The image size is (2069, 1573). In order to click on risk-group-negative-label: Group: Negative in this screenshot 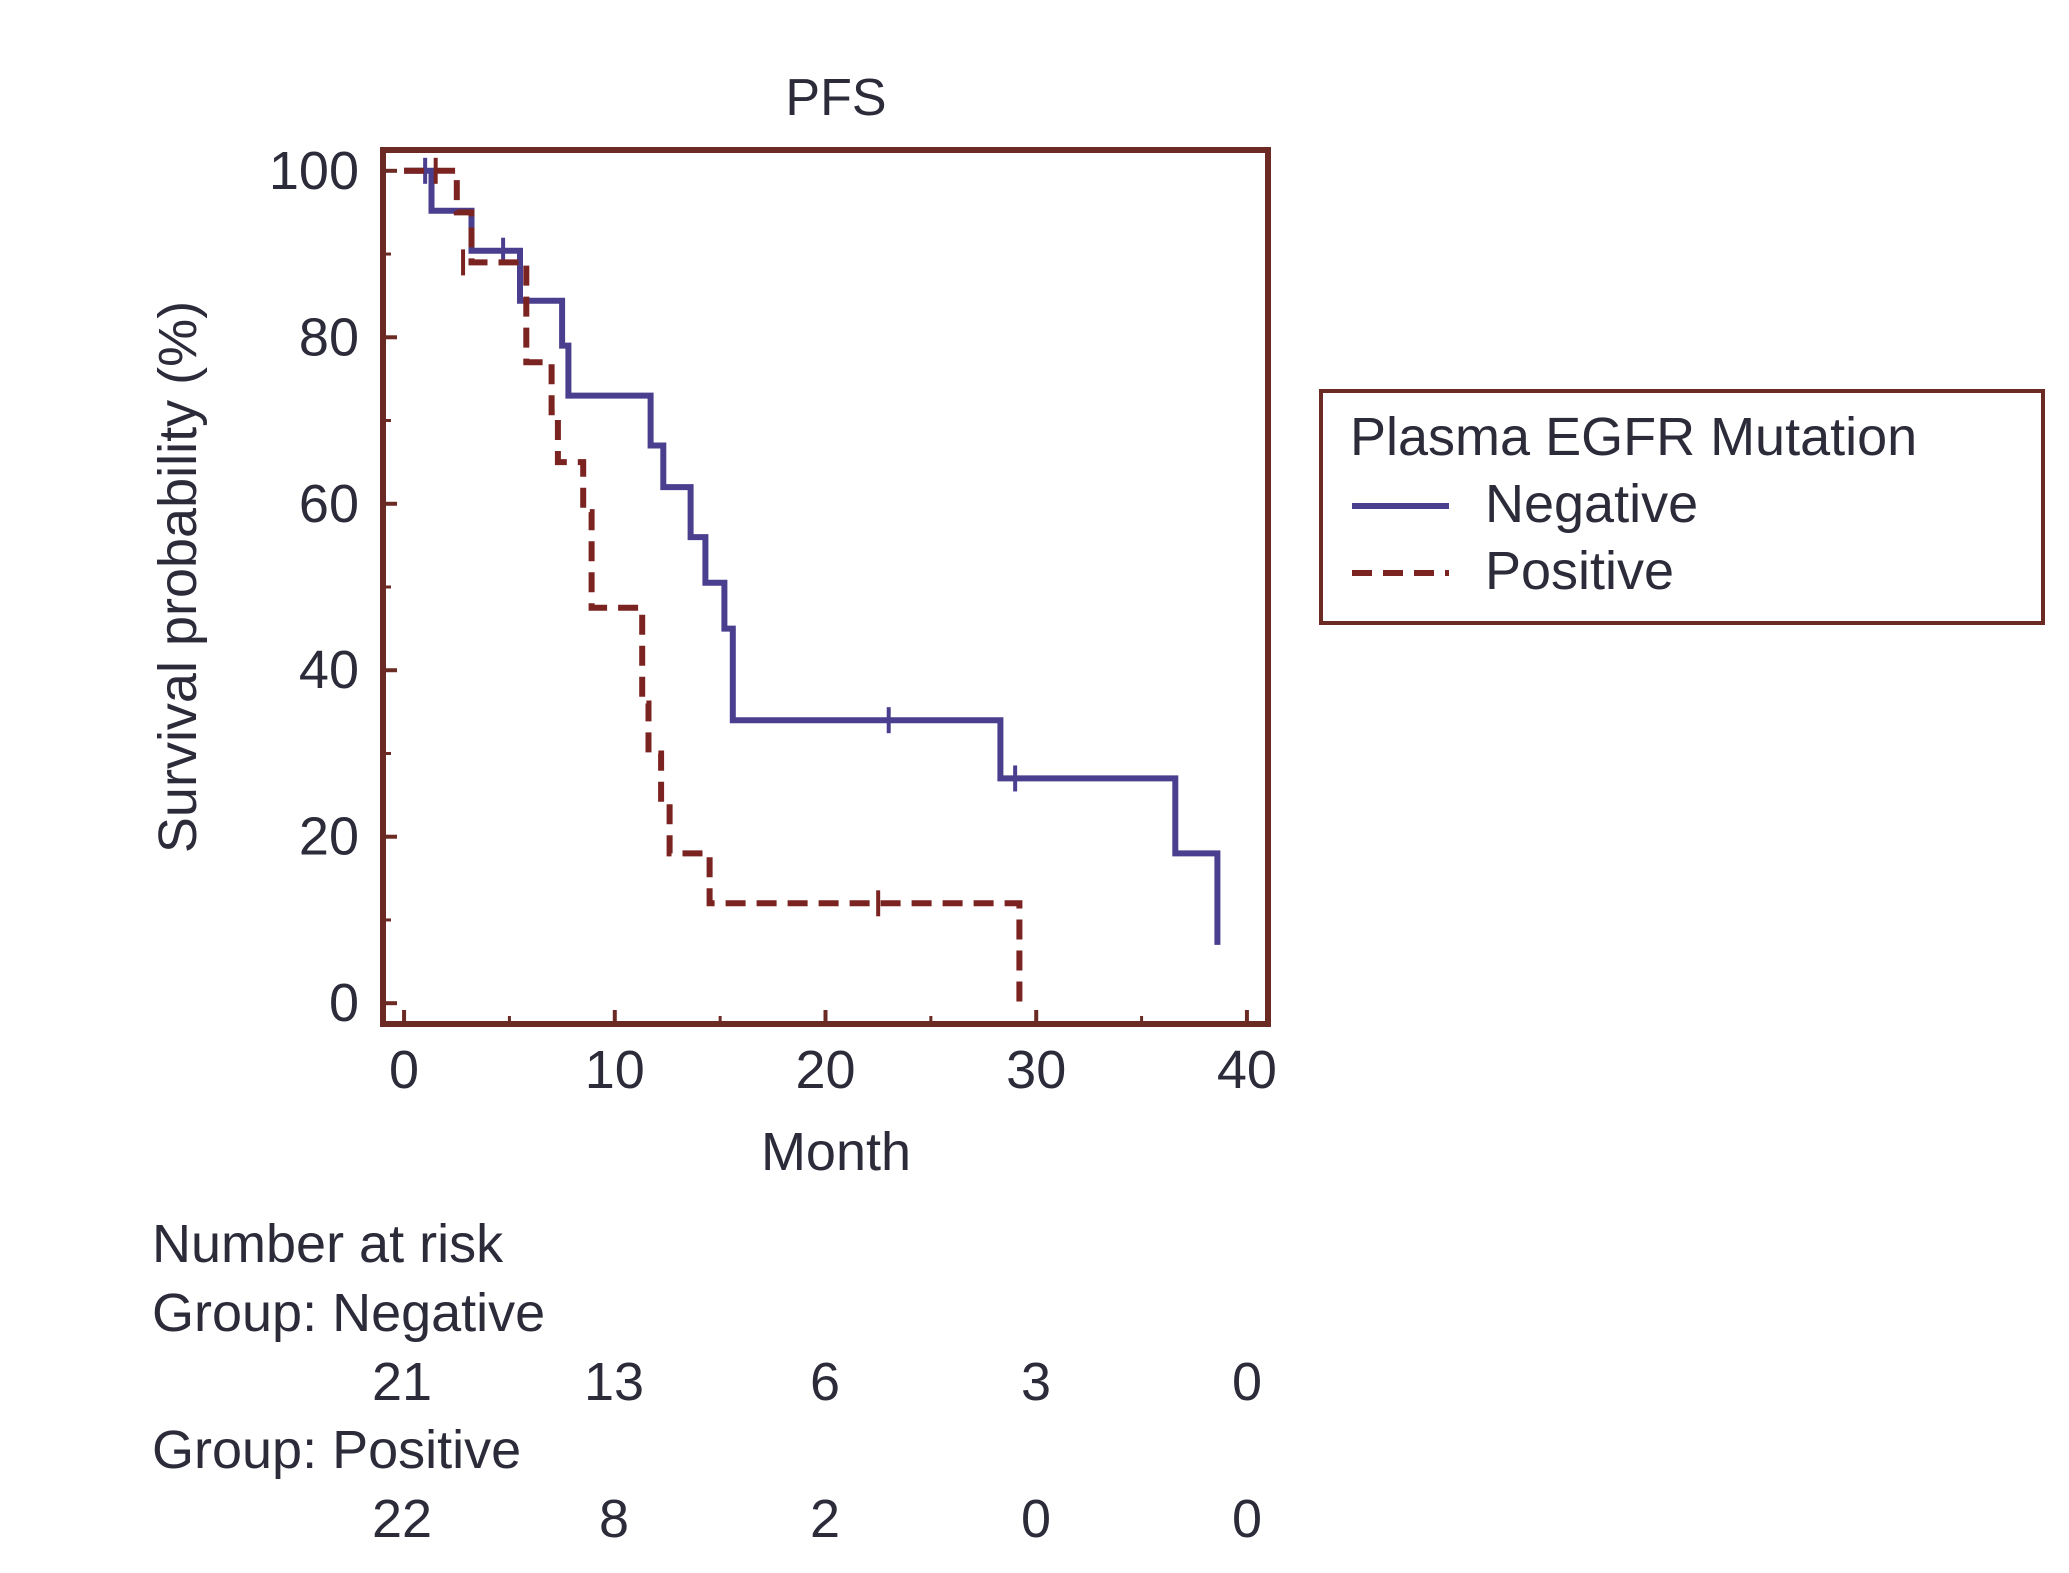, I will do `click(349, 1313)`.